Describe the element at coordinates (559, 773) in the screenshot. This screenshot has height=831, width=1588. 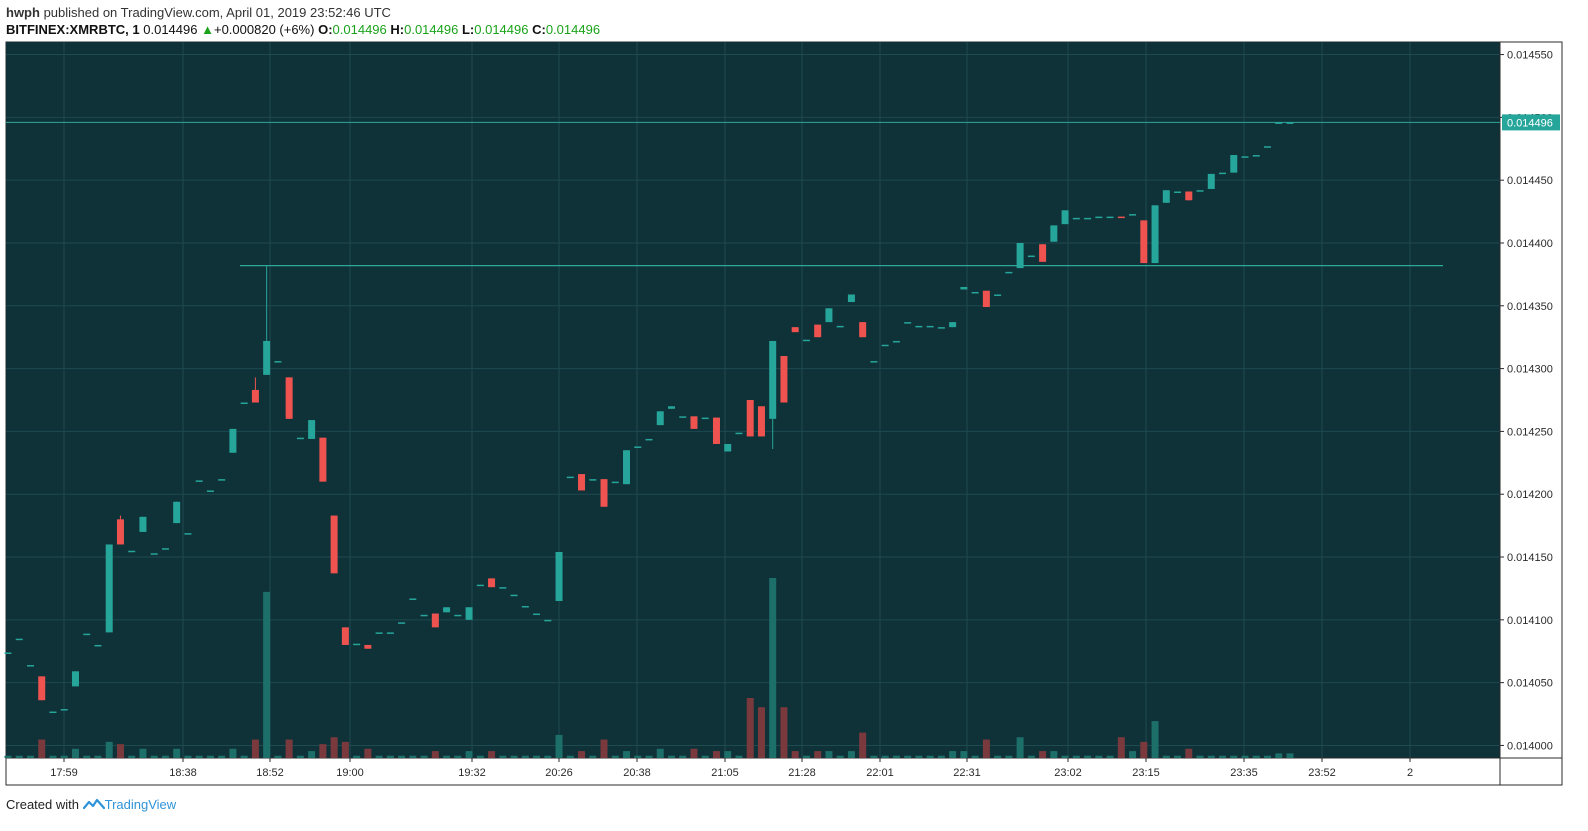
I see `x-tick-label: 20:26` at that location.